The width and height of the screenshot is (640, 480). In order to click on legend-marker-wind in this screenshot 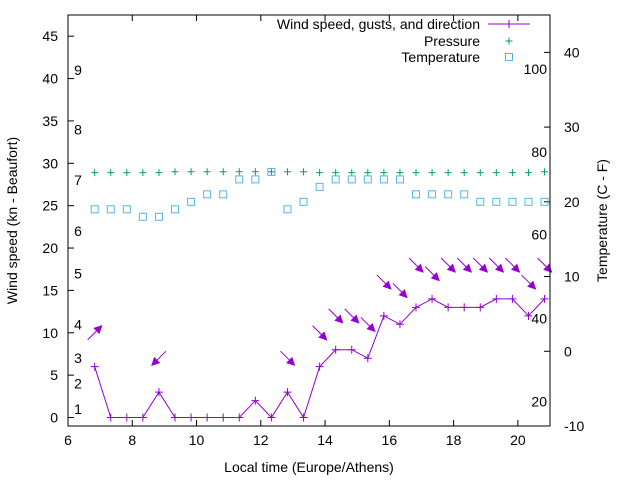, I will do `click(509, 24)`.